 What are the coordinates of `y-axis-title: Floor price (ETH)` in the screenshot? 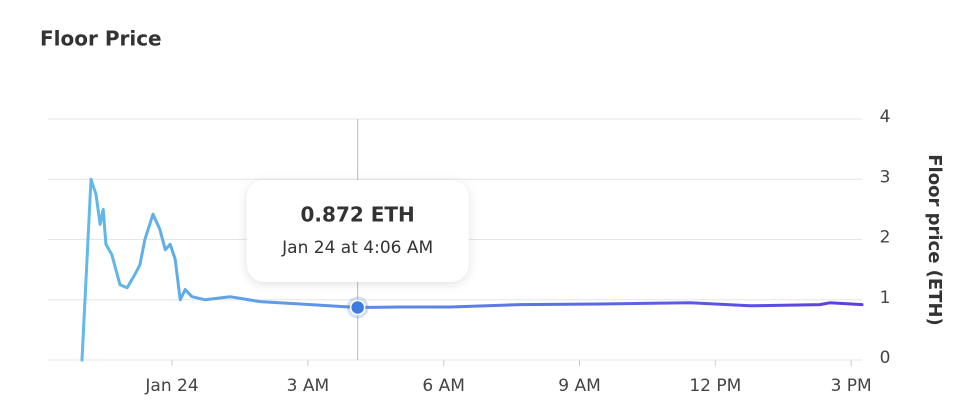 It's located at (934, 240).